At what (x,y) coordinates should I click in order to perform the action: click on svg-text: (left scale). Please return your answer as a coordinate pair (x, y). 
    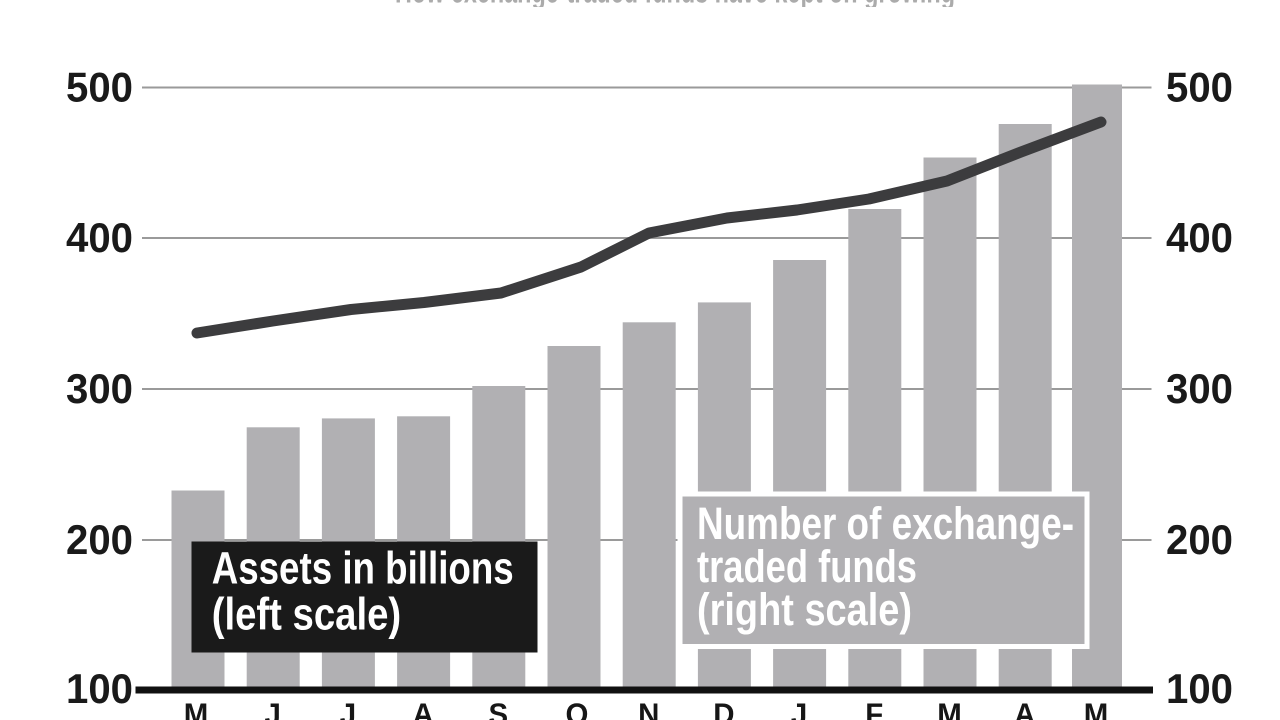
    Looking at the image, I should click on (307, 614).